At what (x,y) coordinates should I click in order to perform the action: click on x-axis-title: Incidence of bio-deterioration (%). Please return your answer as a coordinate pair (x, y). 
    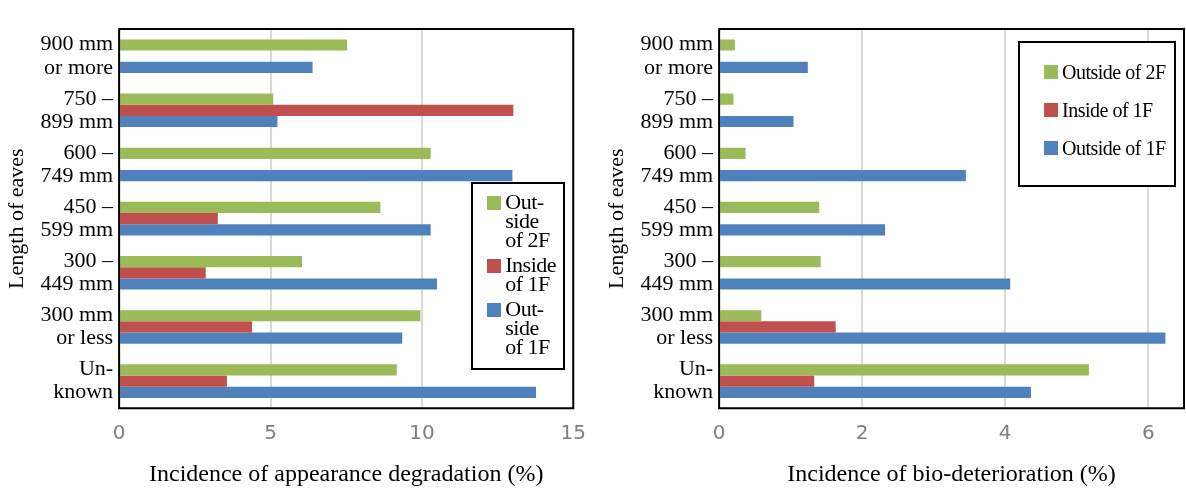
    Looking at the image, I should click on (951, 472).